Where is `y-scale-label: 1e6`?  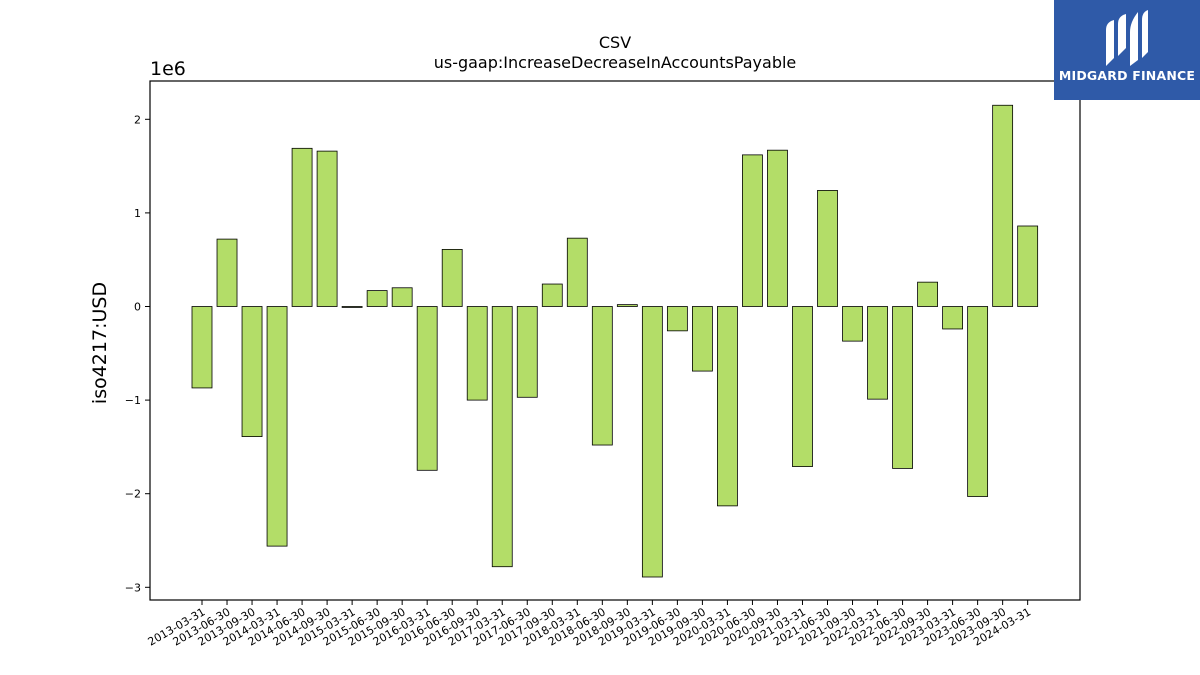
y-scale-label: 1e6 is located at coordinates (168, 69).